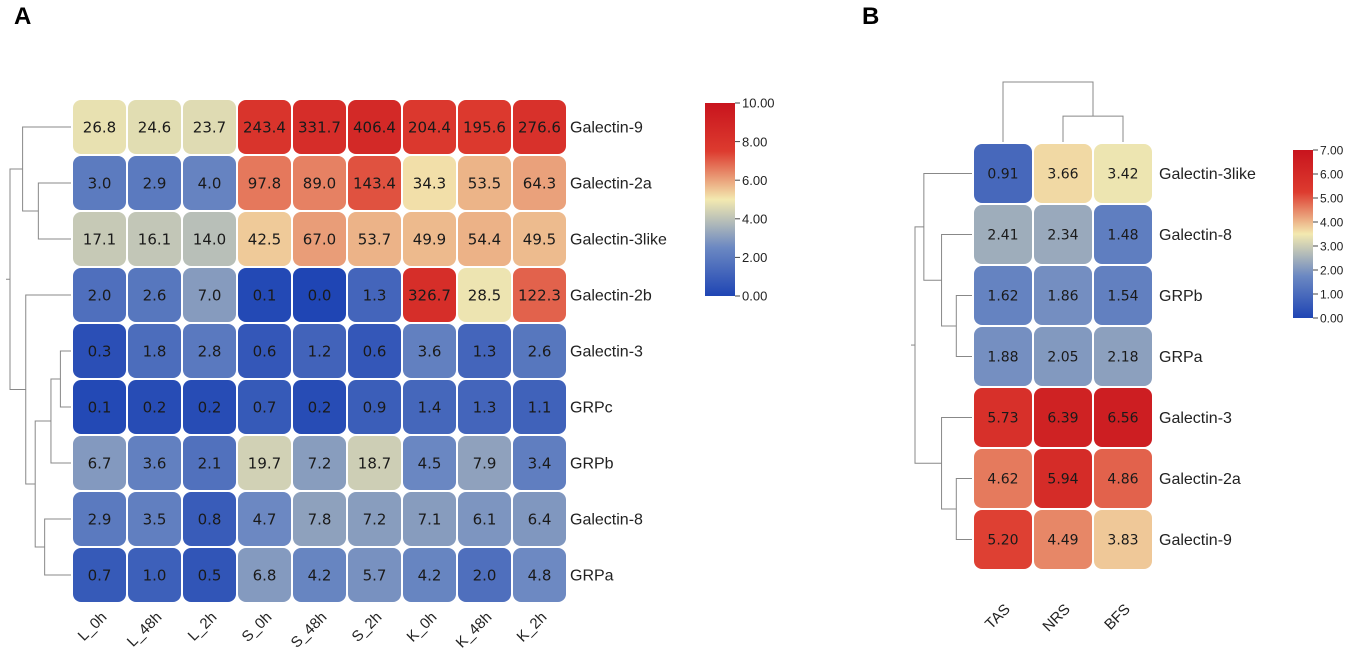 Image resolution: width=1358 pixels, height=670 pixels. I want to click on cell-a-galectin-3like-s-2h, so click(374, 239).